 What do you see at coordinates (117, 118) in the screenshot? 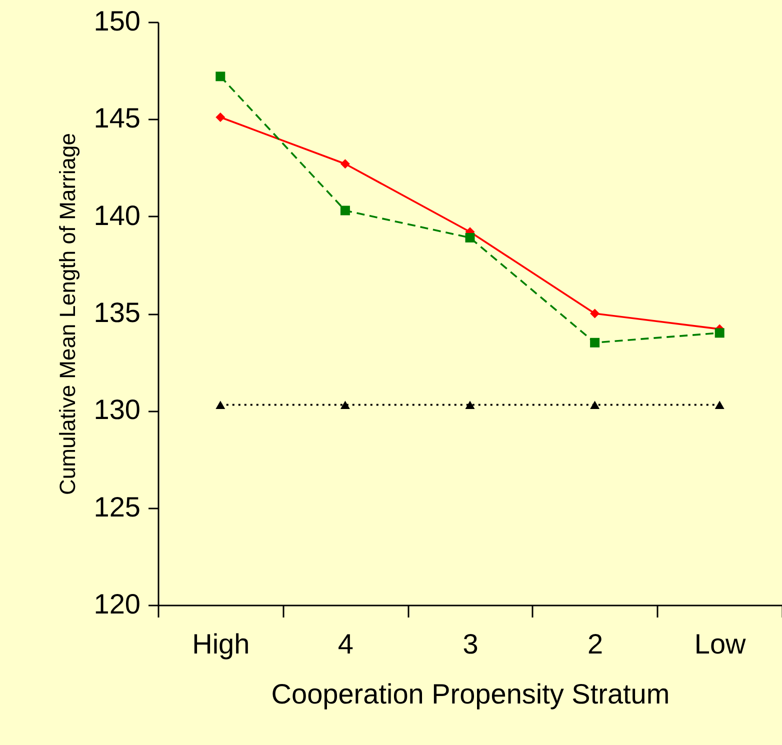
I see `y-tick-label: 145` at bounding box center [117, 118].